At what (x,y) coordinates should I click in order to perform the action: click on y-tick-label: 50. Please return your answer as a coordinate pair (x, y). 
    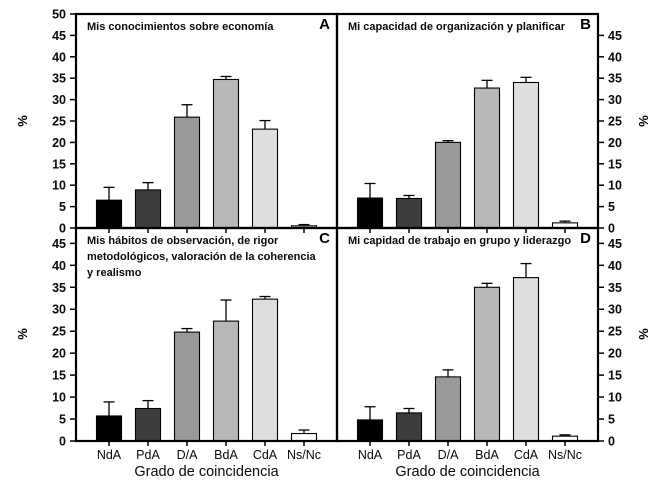
    Looking at the image, I should click on (59, 15).